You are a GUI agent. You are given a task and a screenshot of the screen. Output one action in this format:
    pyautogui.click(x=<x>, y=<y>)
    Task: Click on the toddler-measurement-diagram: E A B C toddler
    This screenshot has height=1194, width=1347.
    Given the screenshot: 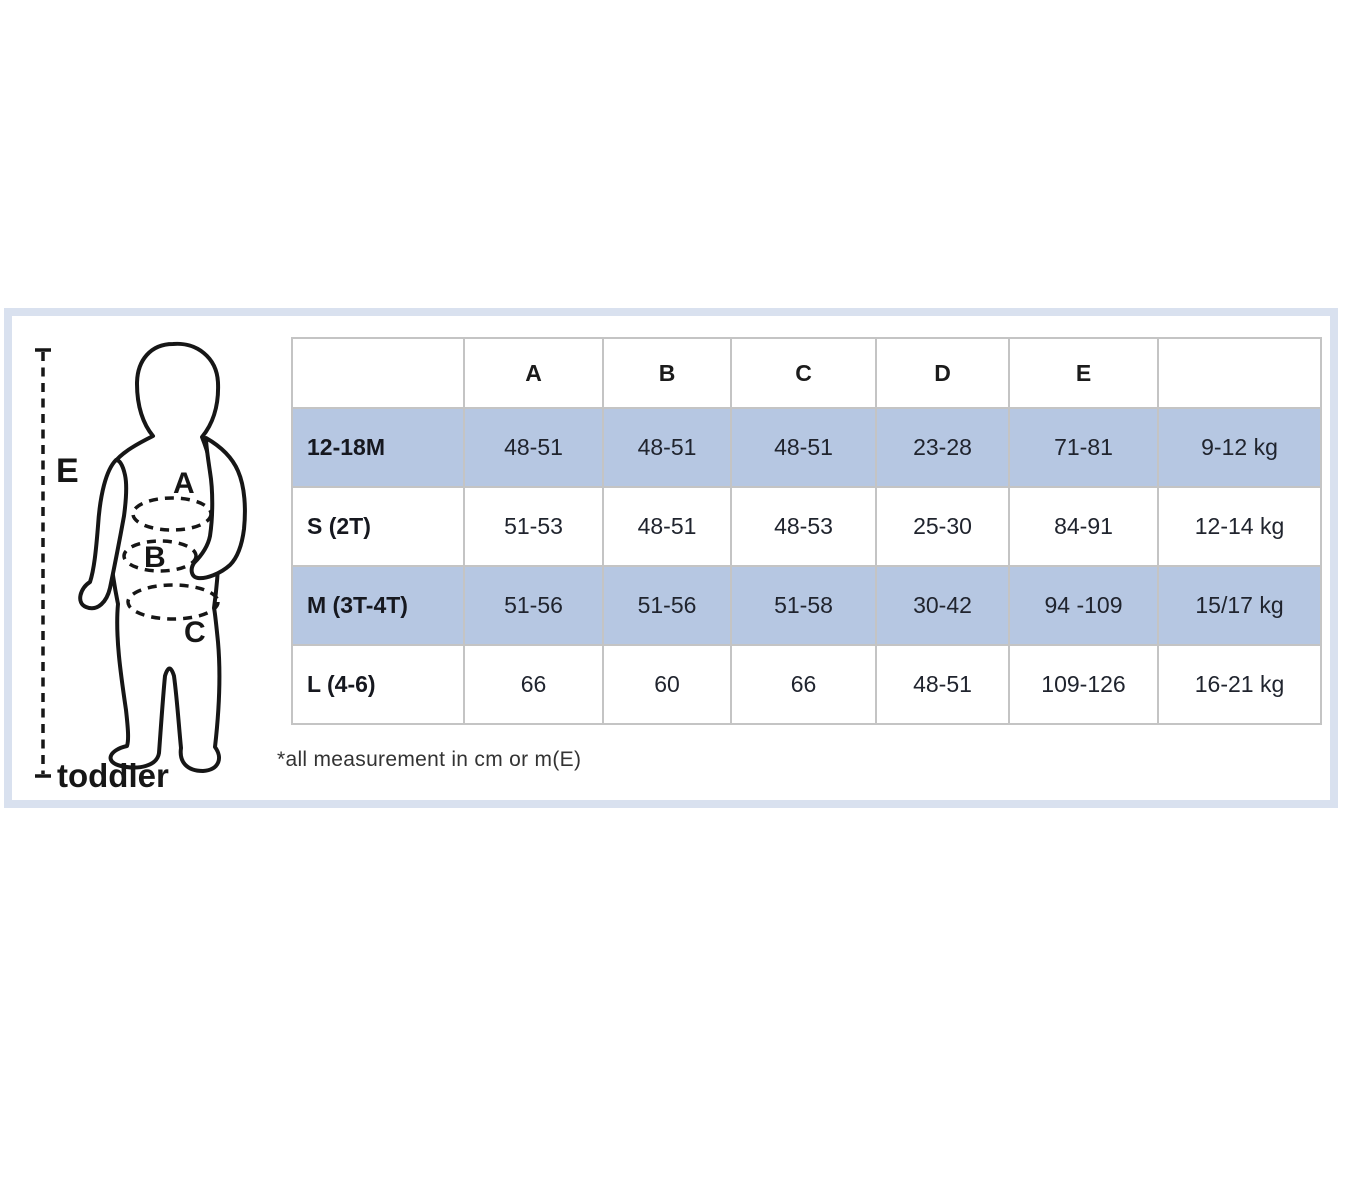 What is the action you would take?
    pyautogui.click(x=141, y=567)
    